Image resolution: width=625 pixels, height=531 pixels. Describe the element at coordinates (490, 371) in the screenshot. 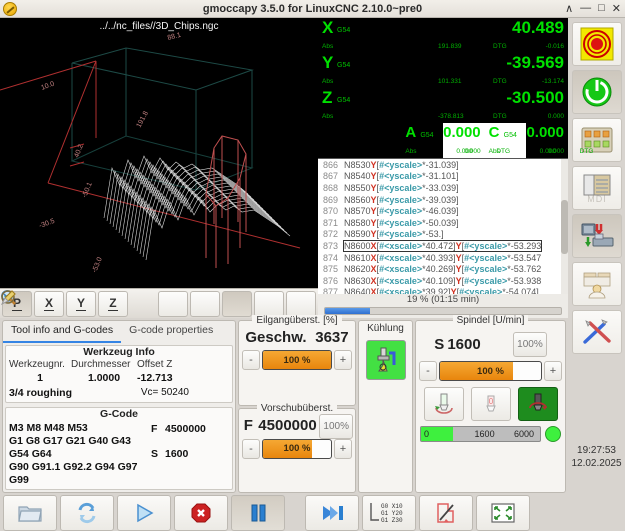

I see `spindle-override-slider: 100 %` at that location.